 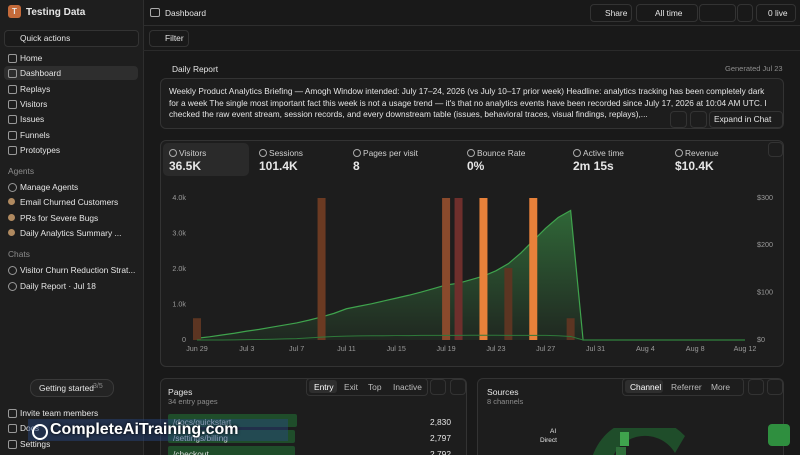 What do you see at coordinates (31, 58) in the screenshot?
I see `nav-item: Home` at bounding box center [31, 58].